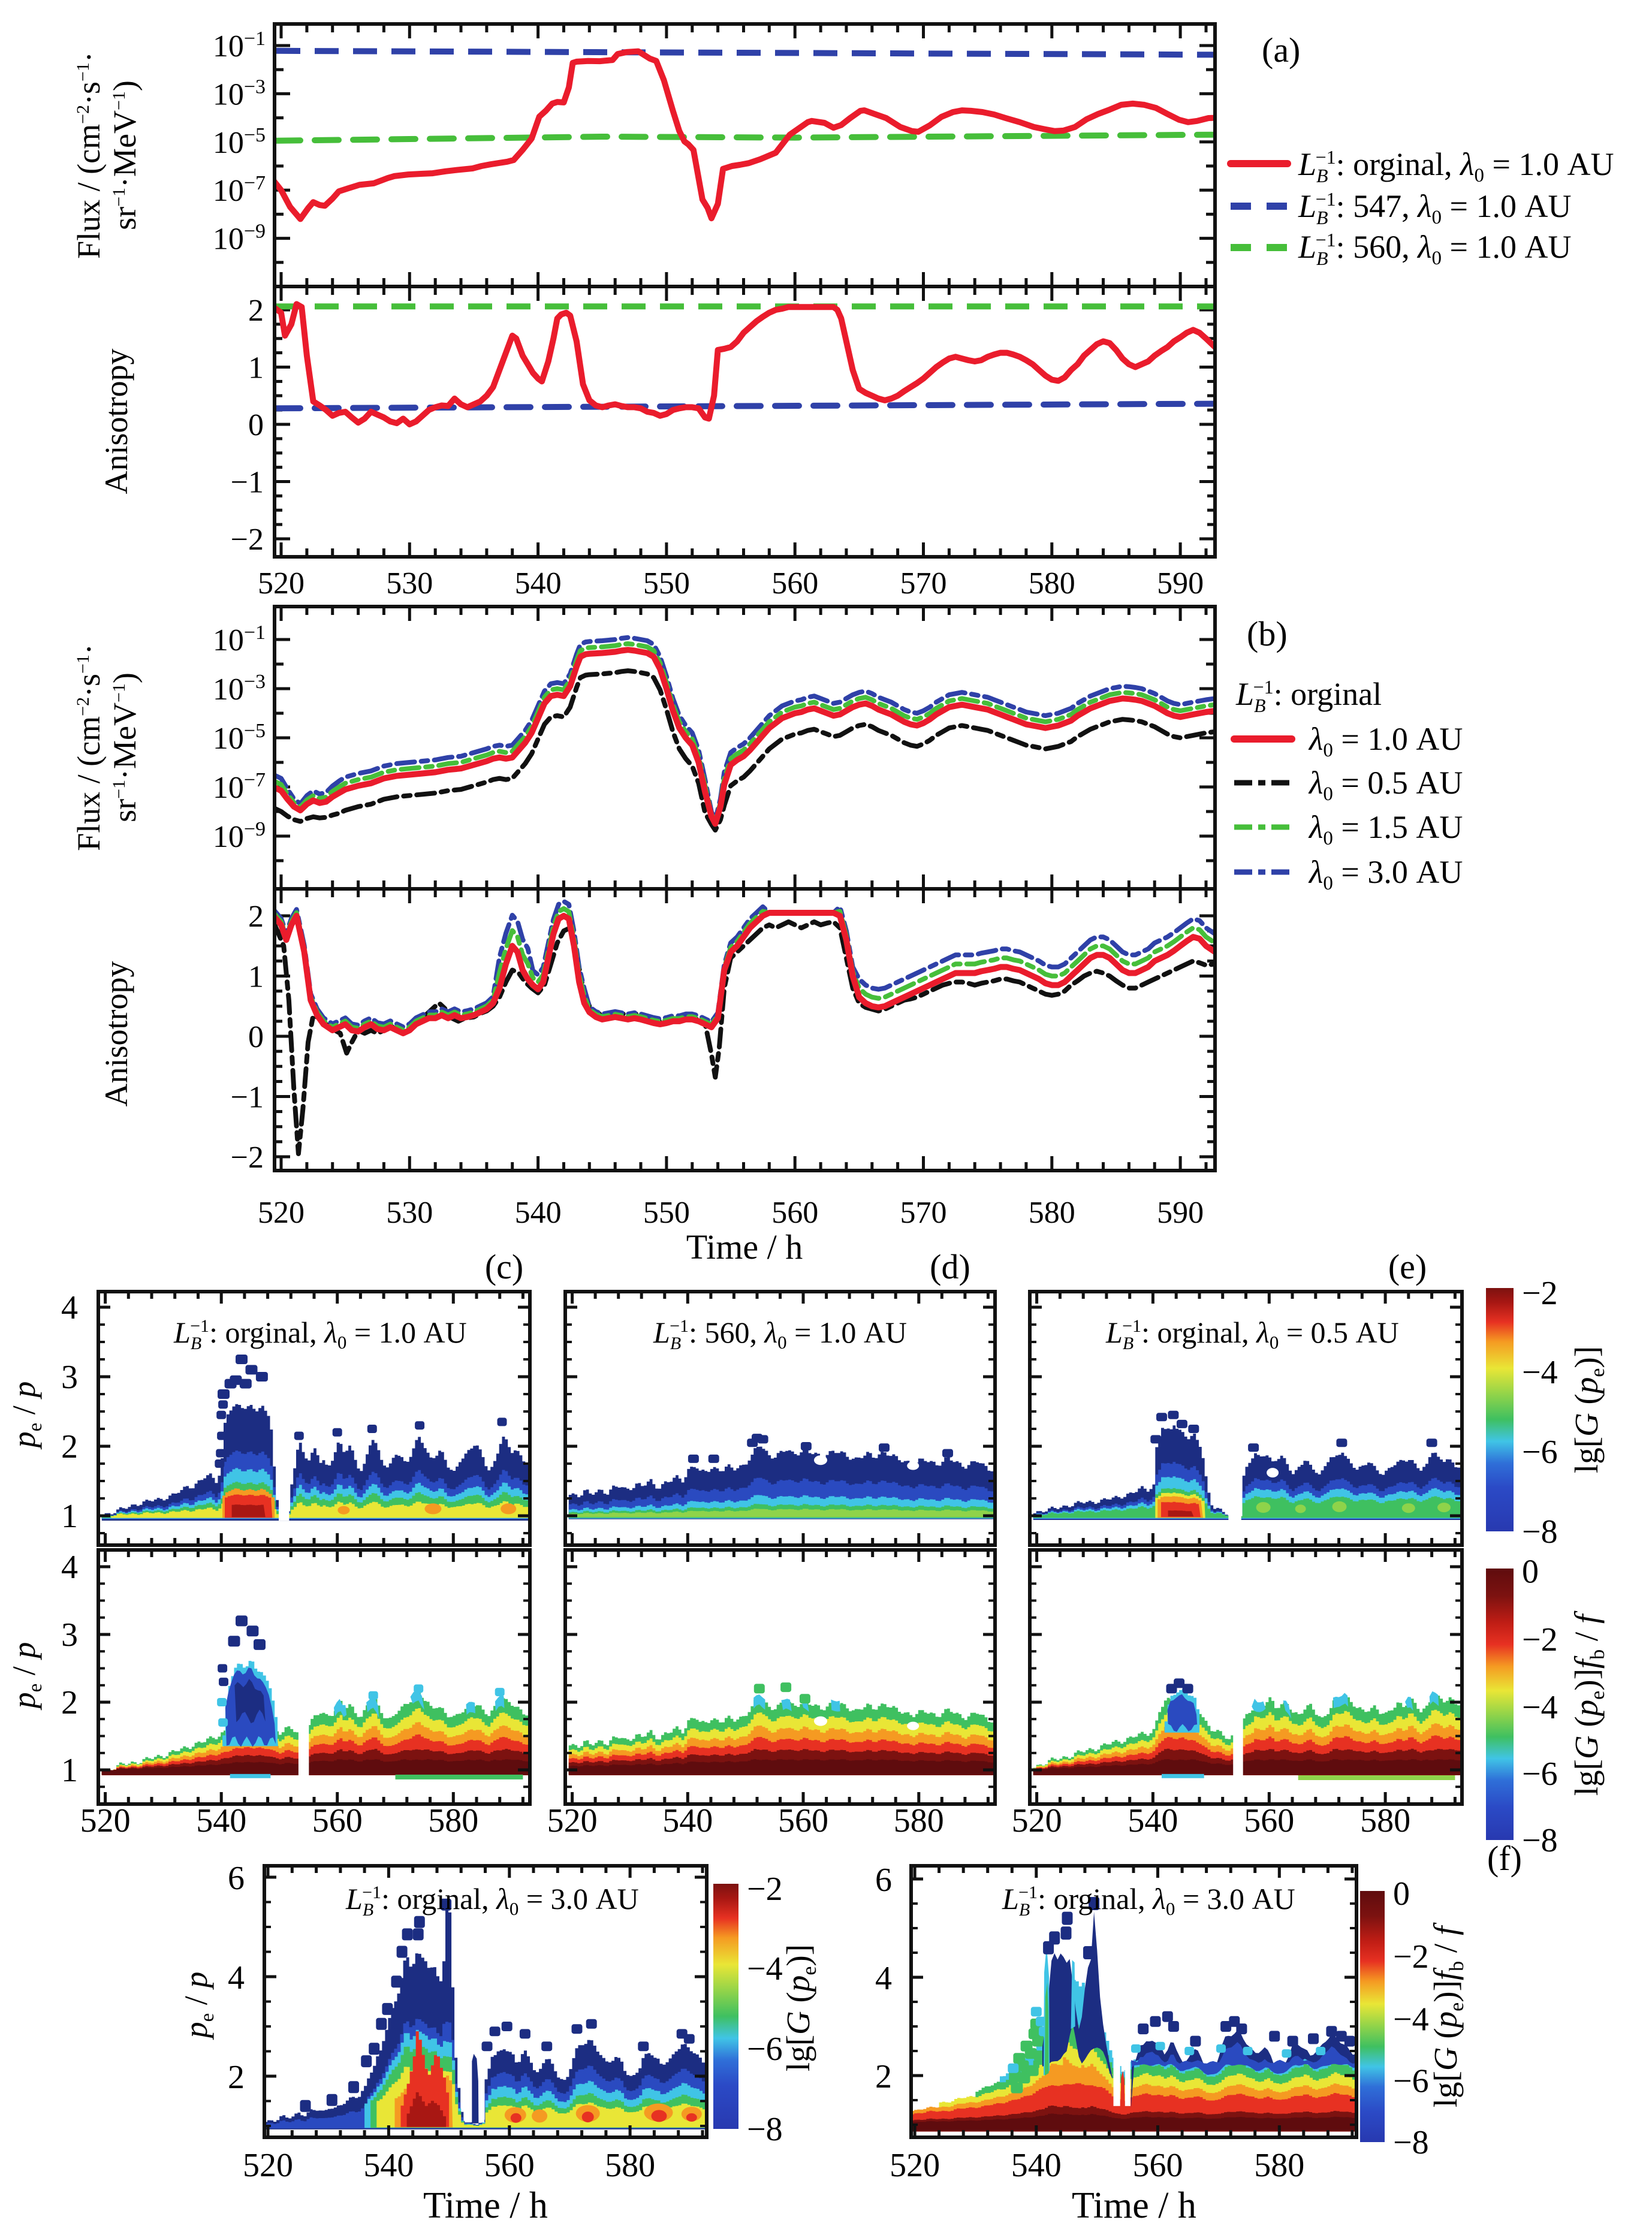 Image resolution: width=1652 pixels, height=2235 pixels. I want to click on svg-text: (e), so click(1407, 1266).